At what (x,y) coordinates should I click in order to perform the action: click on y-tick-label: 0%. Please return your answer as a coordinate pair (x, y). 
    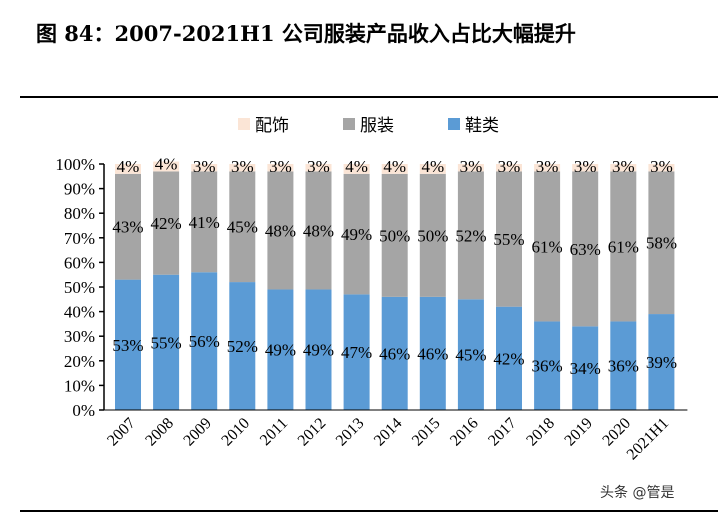
    Looking at the image, I should click on (83, 410).